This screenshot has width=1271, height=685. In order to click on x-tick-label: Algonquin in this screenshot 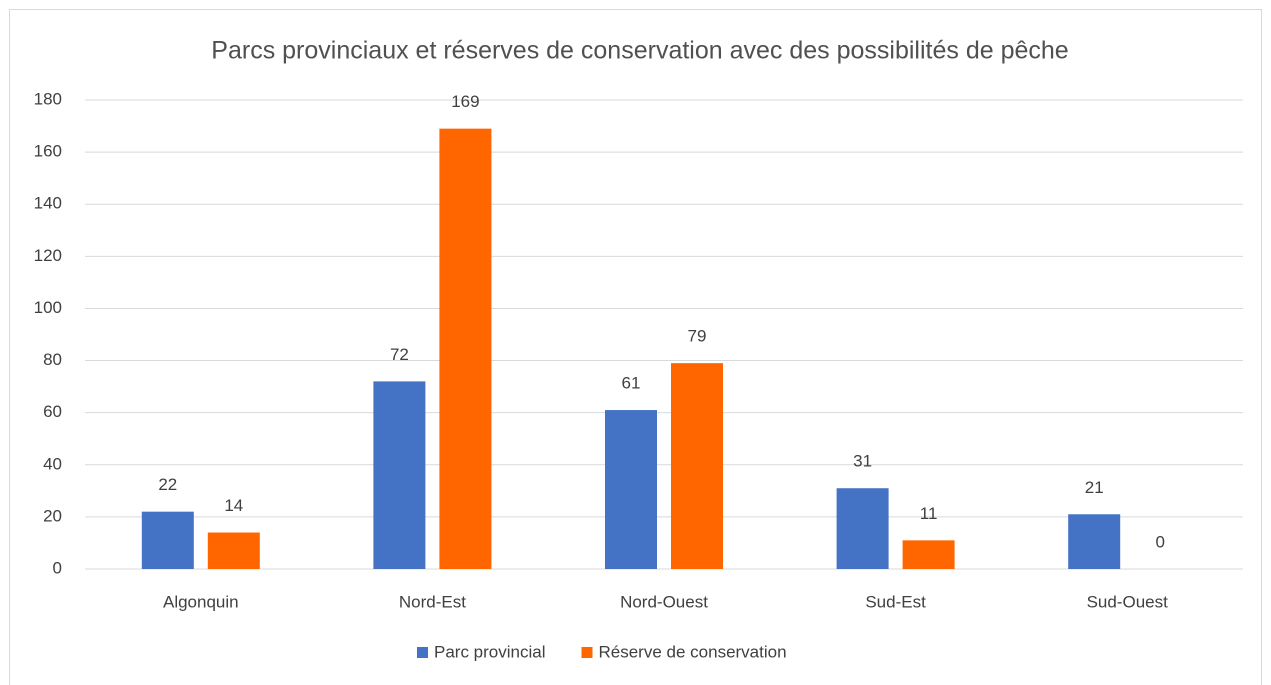, I will do `click(201, 601)`.